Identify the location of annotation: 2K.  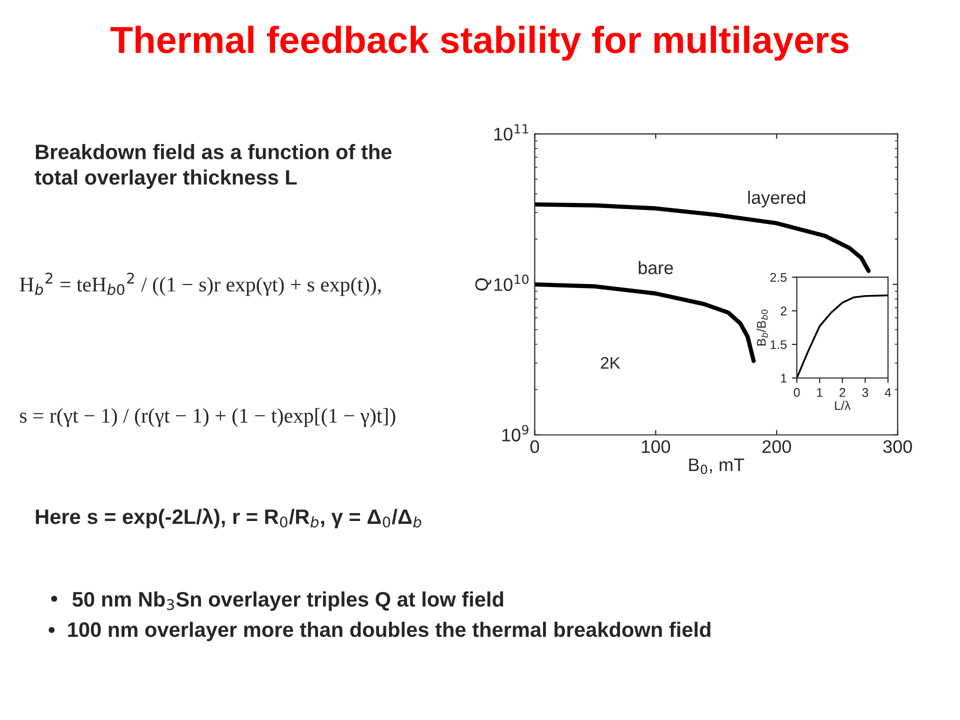
(610, 363).